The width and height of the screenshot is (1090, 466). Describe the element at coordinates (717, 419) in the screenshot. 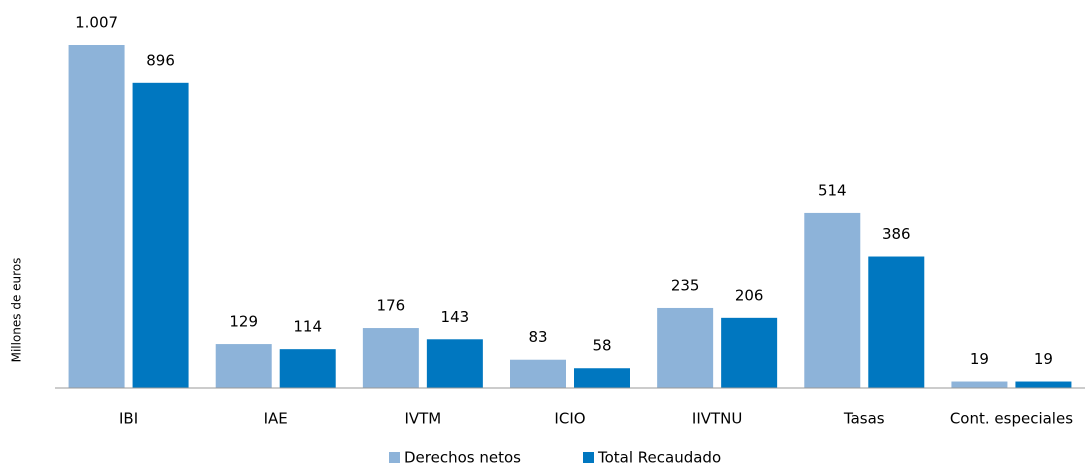

I see `x-tick-label: IIVTNU` at that location.